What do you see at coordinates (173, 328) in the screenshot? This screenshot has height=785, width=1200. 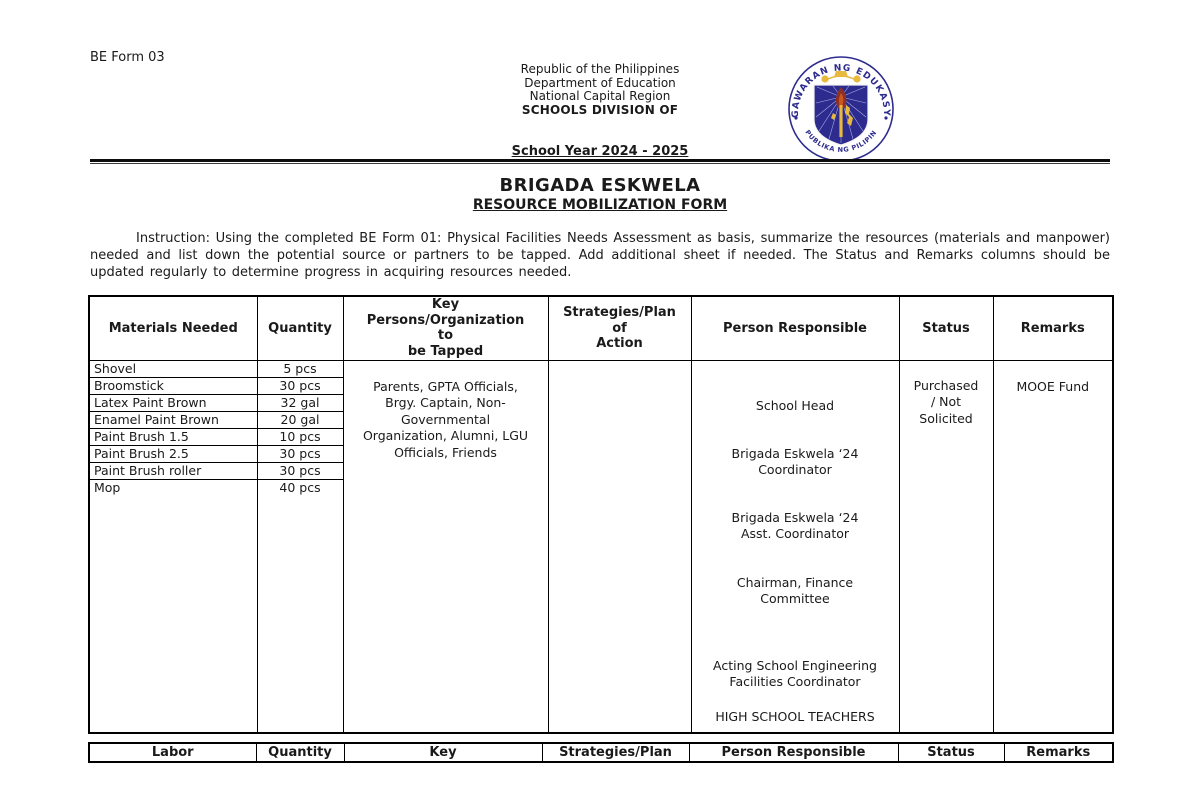 I see `col-header-materials: Materials Needed` at bounding box center [173, 328].